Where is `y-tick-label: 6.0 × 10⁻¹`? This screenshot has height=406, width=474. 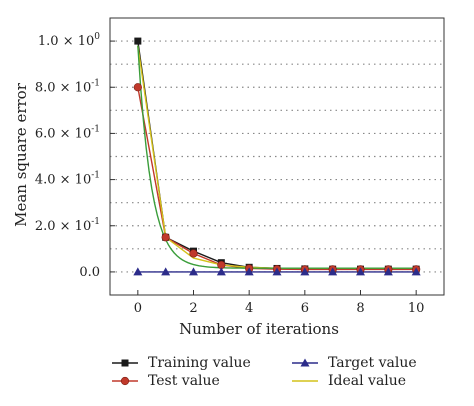 y-tick-label: 6.0 × 10⁻¹ is located at coordinates (67, 132).